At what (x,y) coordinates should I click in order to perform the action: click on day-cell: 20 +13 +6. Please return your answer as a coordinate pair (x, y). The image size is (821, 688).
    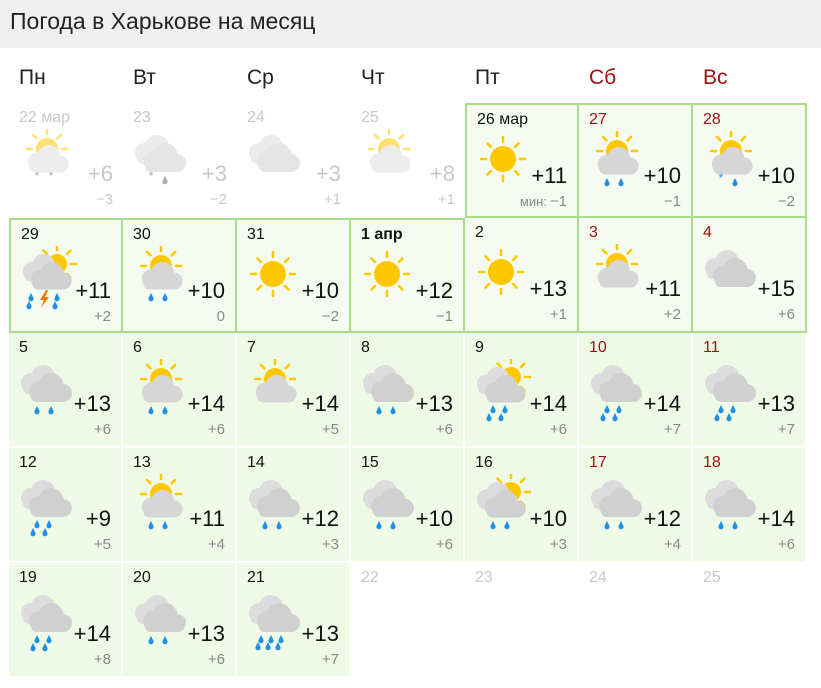
    Looking at the image, I should click on (180, 620).